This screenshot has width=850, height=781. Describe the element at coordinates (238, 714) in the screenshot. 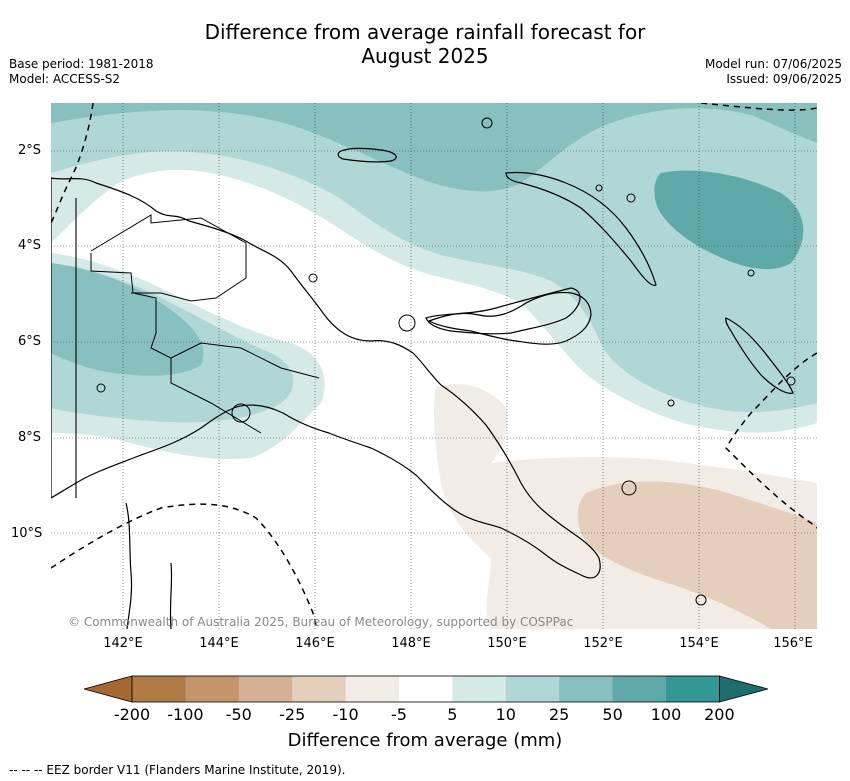

I see `colorbar-tick-label: -50` at that location.